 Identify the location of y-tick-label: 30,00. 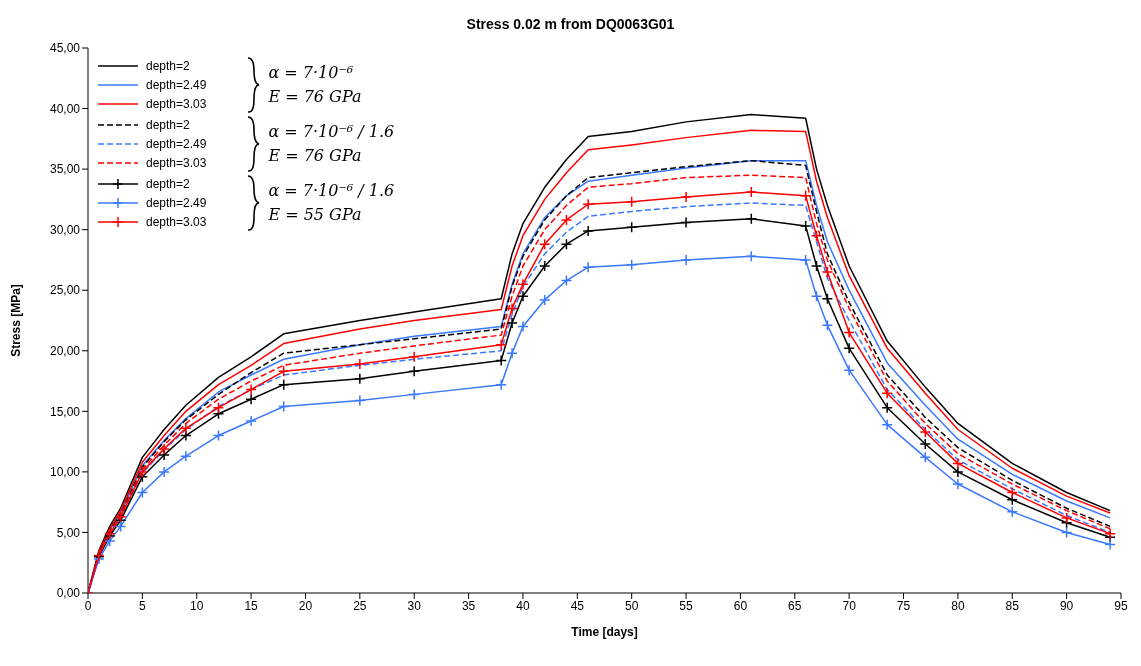
(65, 229).